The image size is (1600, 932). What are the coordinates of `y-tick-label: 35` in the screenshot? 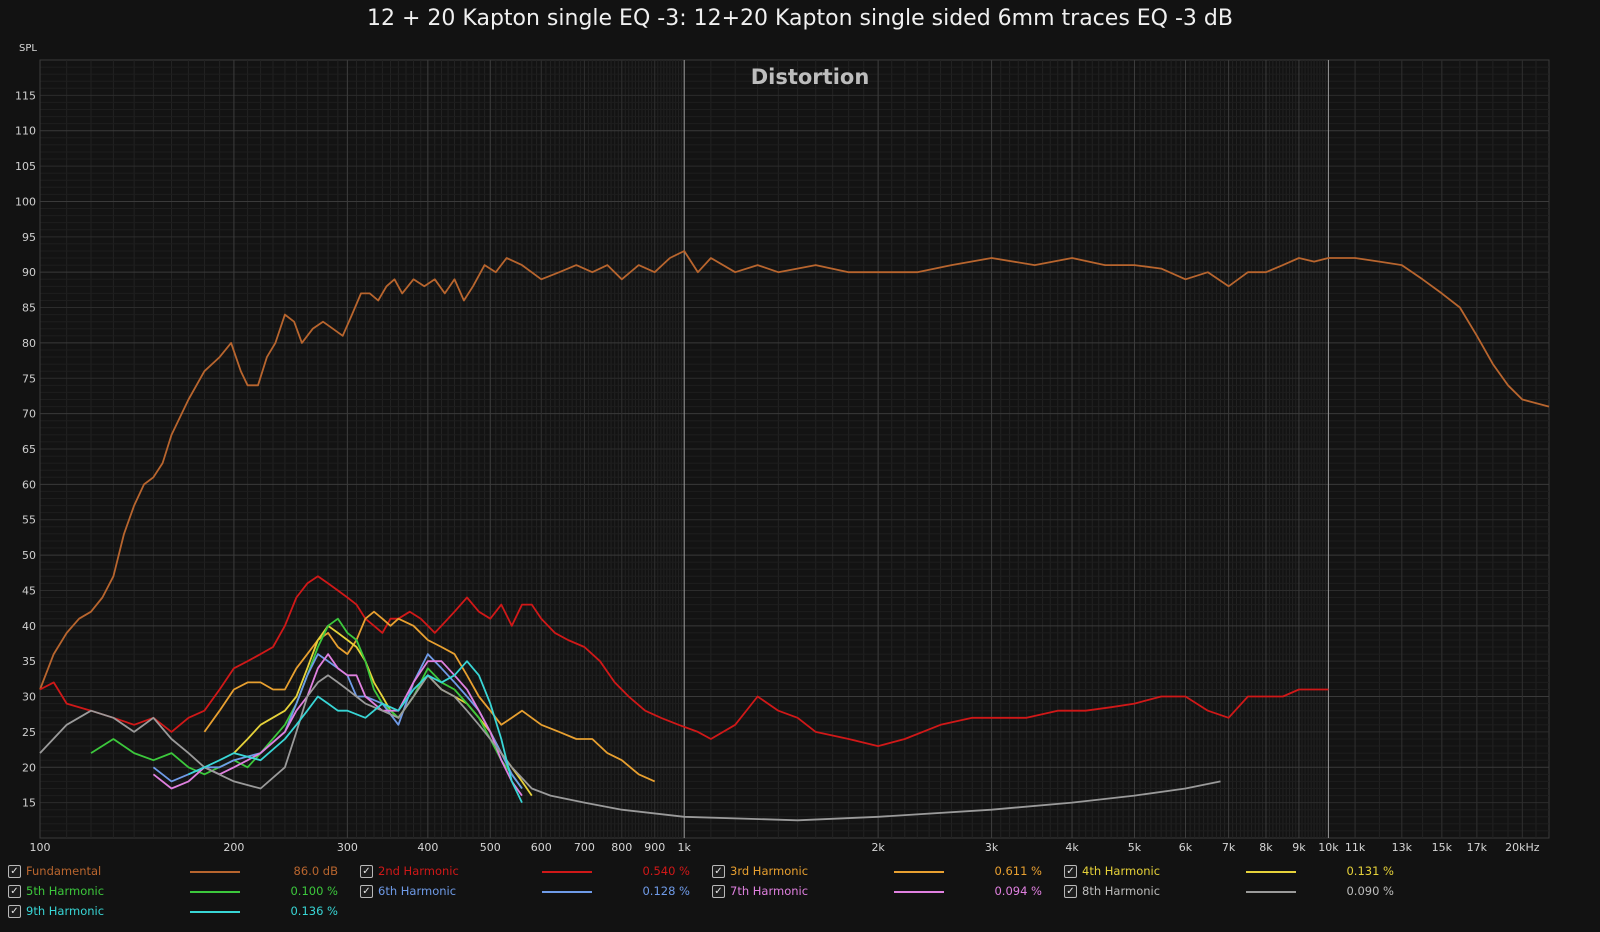 It's located at (29, 661).